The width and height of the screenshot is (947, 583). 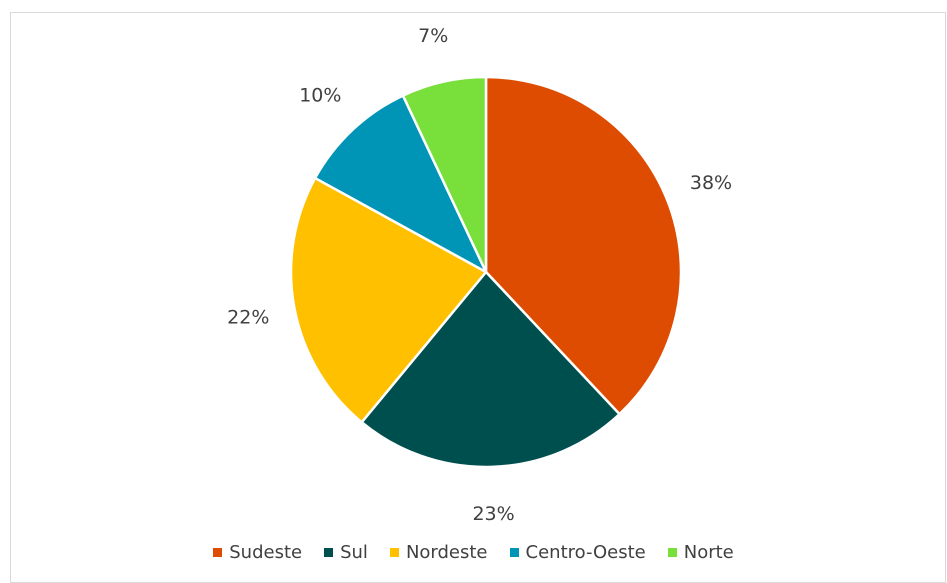 What do you see at coordinates (266, 552) in the screenshot?
I see `legend-label-sudeste: Sudeste` at bounding box center [266, 552].